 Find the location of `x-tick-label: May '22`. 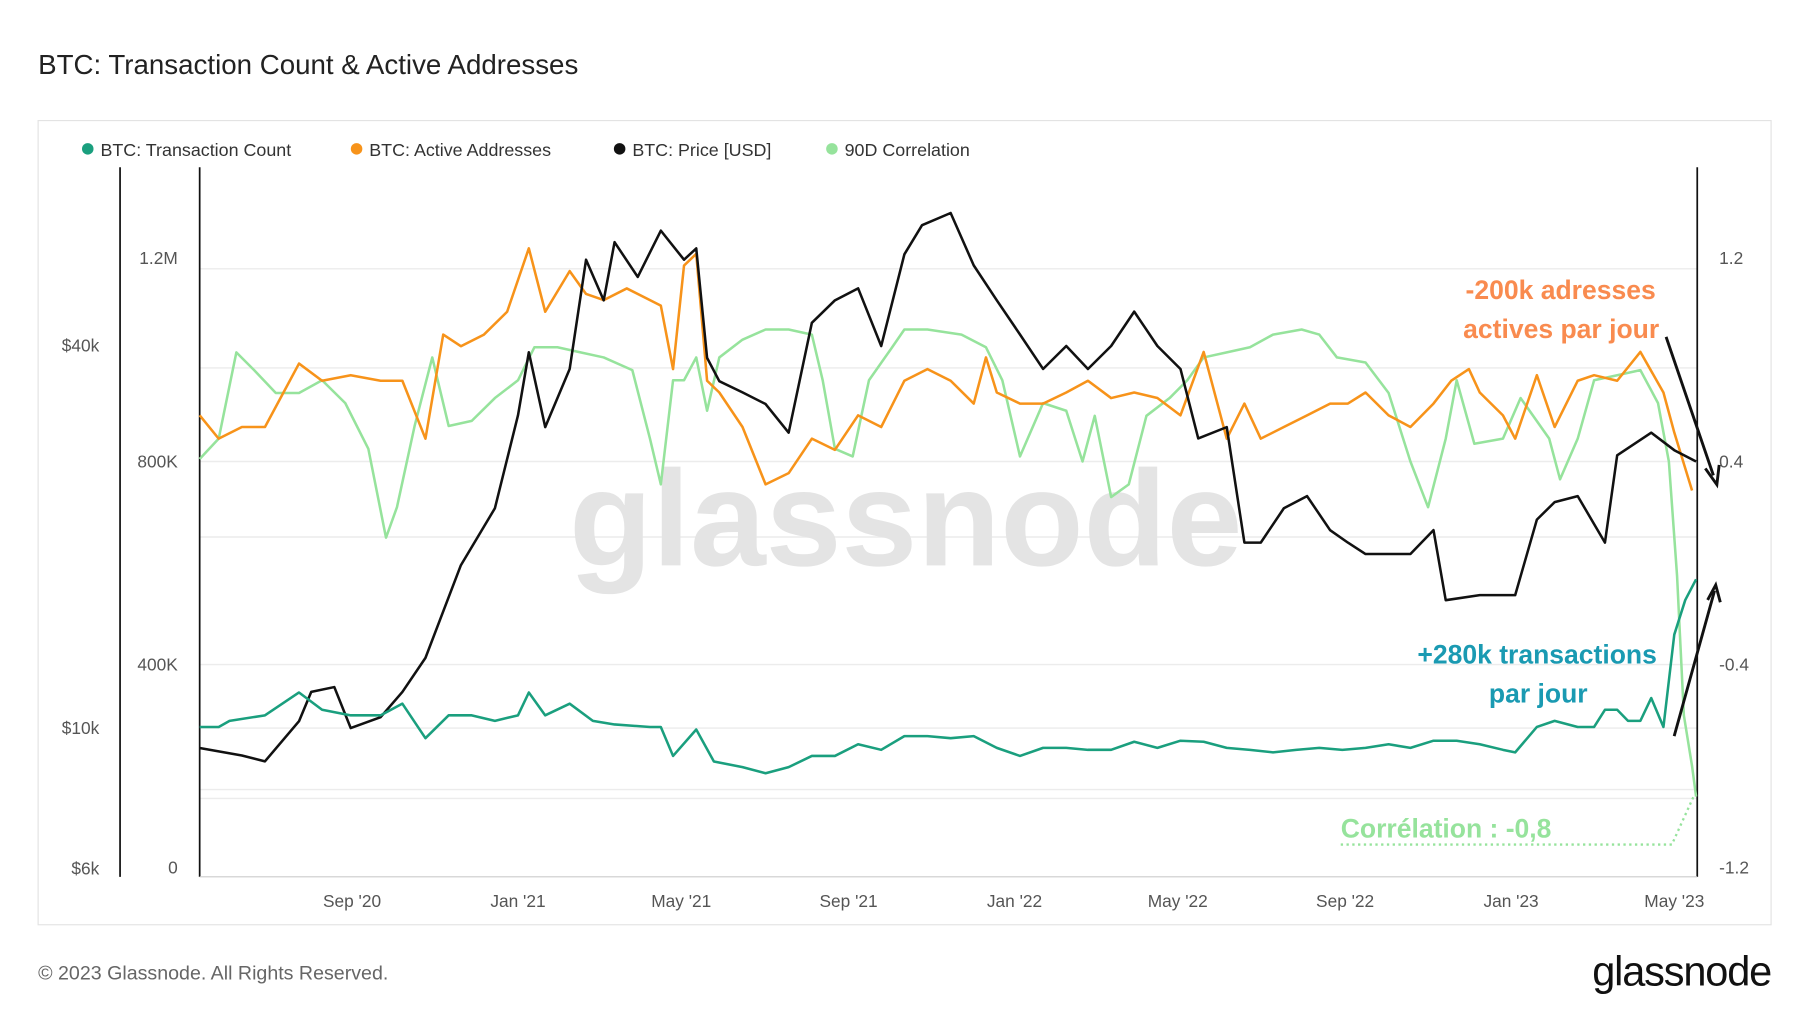

x-tick-label: May '22 is located at coordinates (1178, 901).